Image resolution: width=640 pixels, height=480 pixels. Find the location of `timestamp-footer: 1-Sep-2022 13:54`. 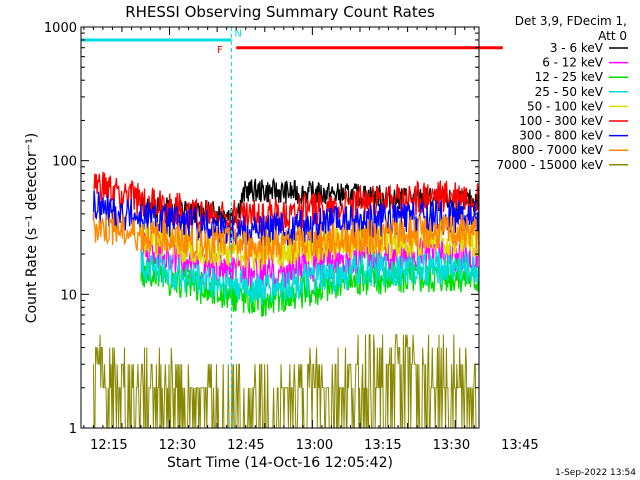

timestamp-footer: 1-Sep-2022 13:54 is located at coordinates (595, 473).